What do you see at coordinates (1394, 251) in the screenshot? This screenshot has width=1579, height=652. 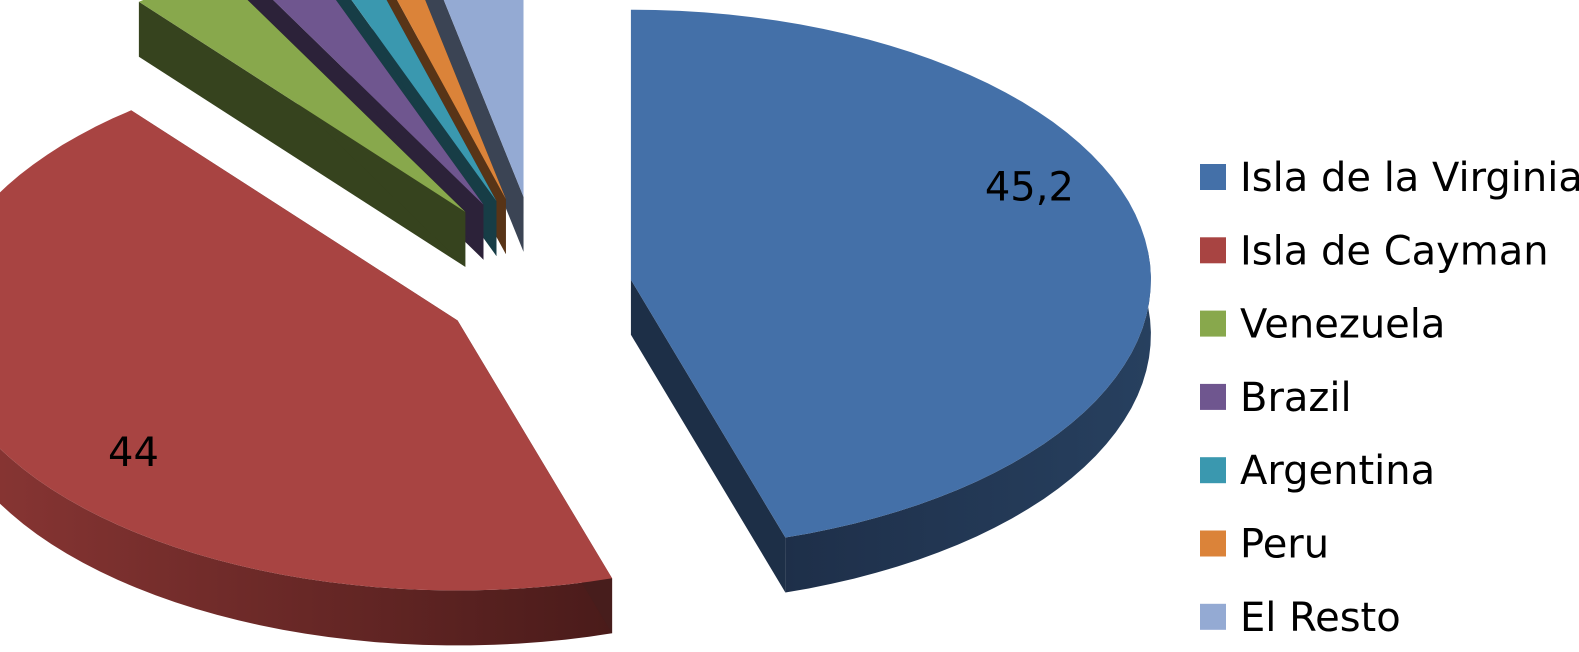 I see `legend-label: Isla de Cayman` at bounding box center [1394, 251].